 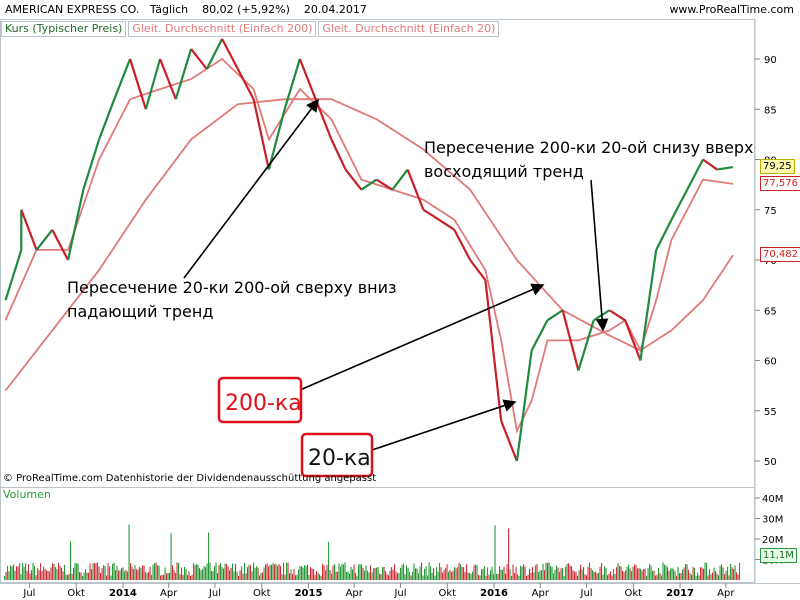 I want to click on instrument-title: AMERICAN EXPRESS CO., so click(x=72, y=9).